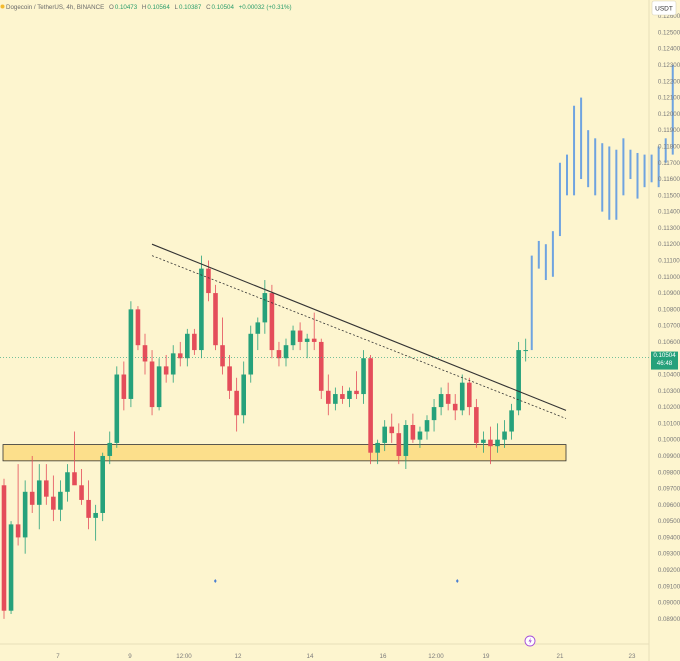  What do you see at coordinates (457, 581) in the screenshot?
I see `timeline-marker-right-icon` at bounding box center [457, 581].